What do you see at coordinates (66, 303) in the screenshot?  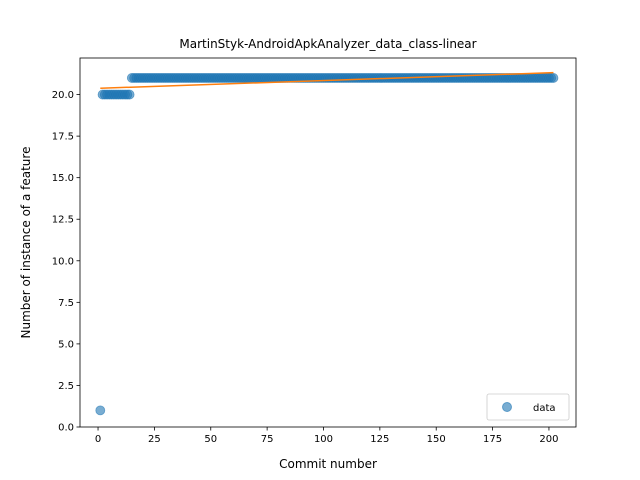 I see `y-tick-label: 7.5` at bounding box center [66, 303].